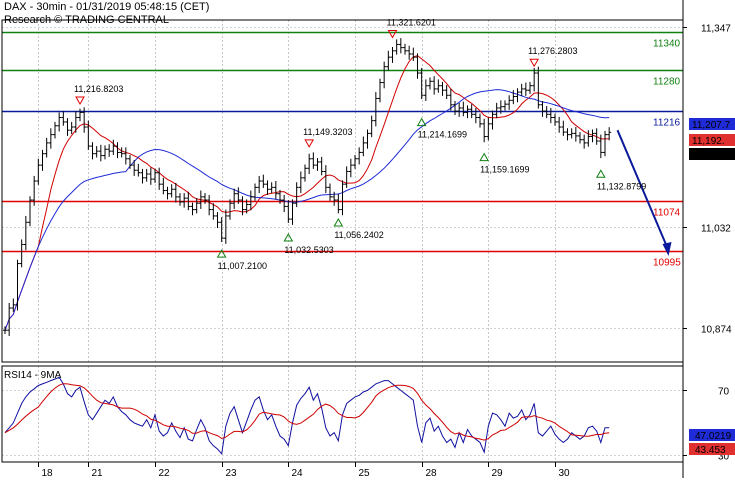  Describe the element at coordinates (504, 170) in the screenshot. I see `swing-low-label: 11,159.1699` at that location.